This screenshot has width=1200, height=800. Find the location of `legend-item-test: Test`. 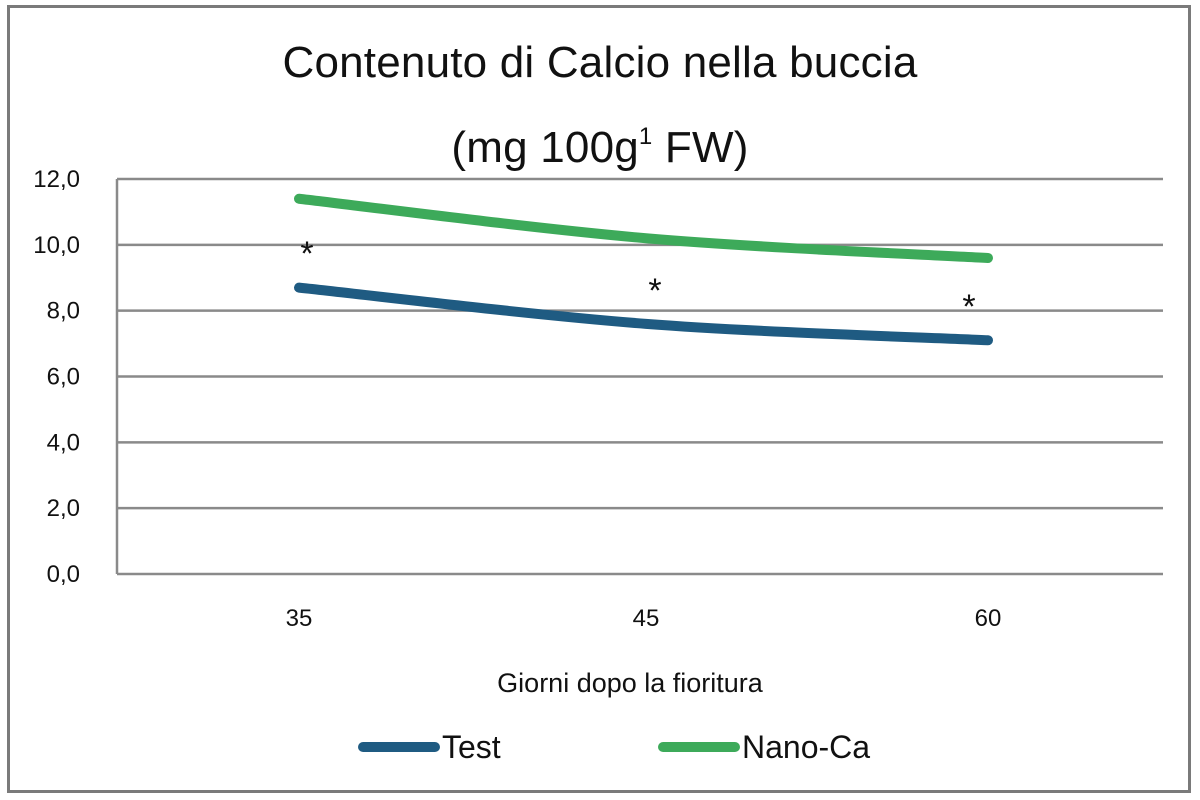

legend-item-test: Test is located at coordinates (429, 747).